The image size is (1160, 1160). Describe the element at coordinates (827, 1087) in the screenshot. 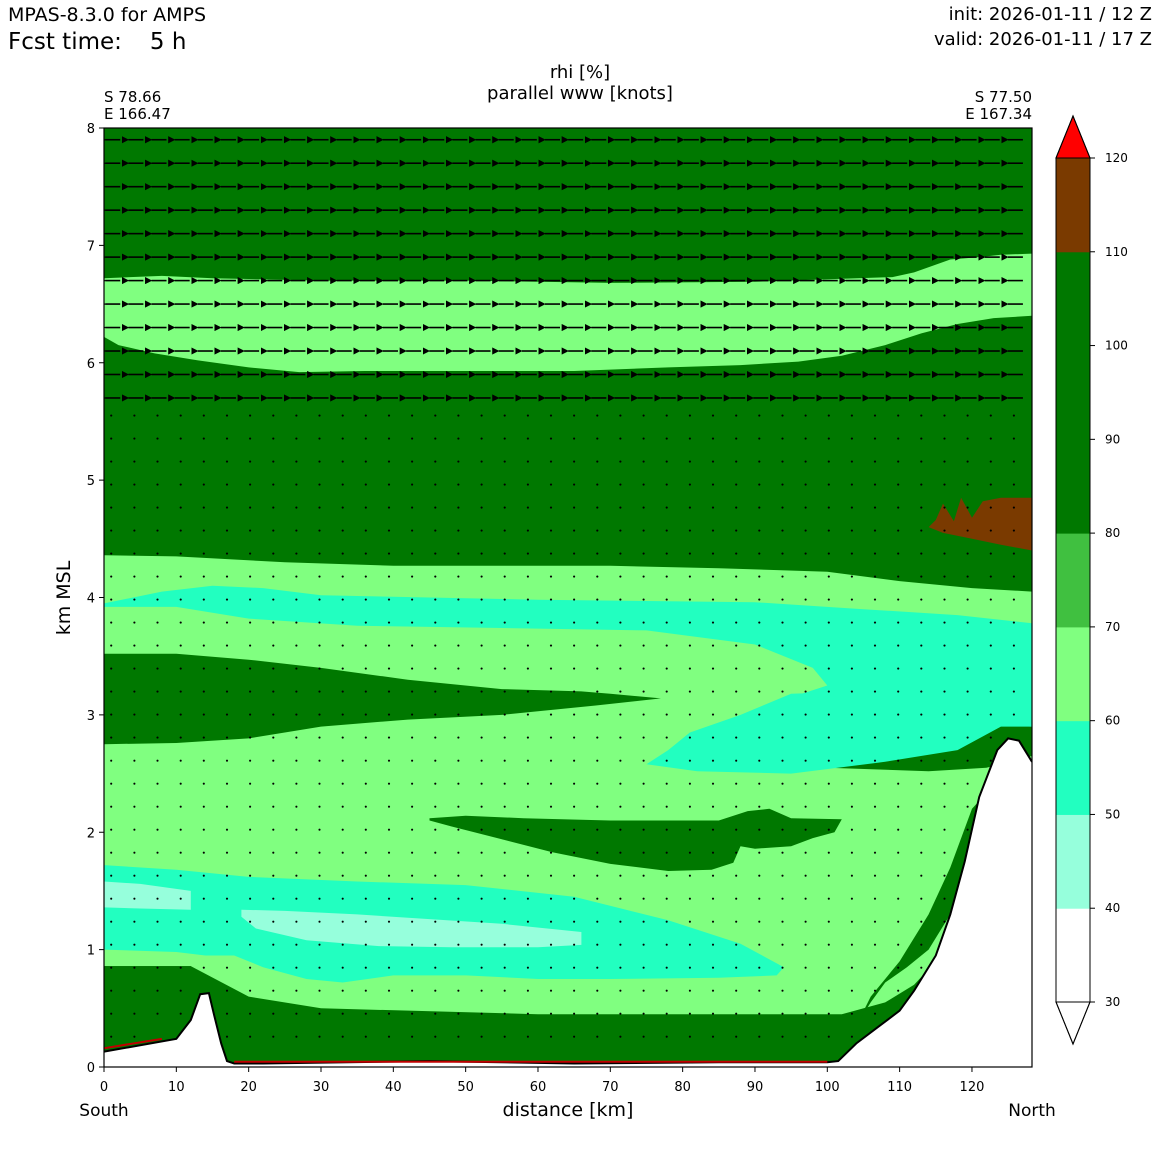

I see `x-tick-label: 100` at that location.